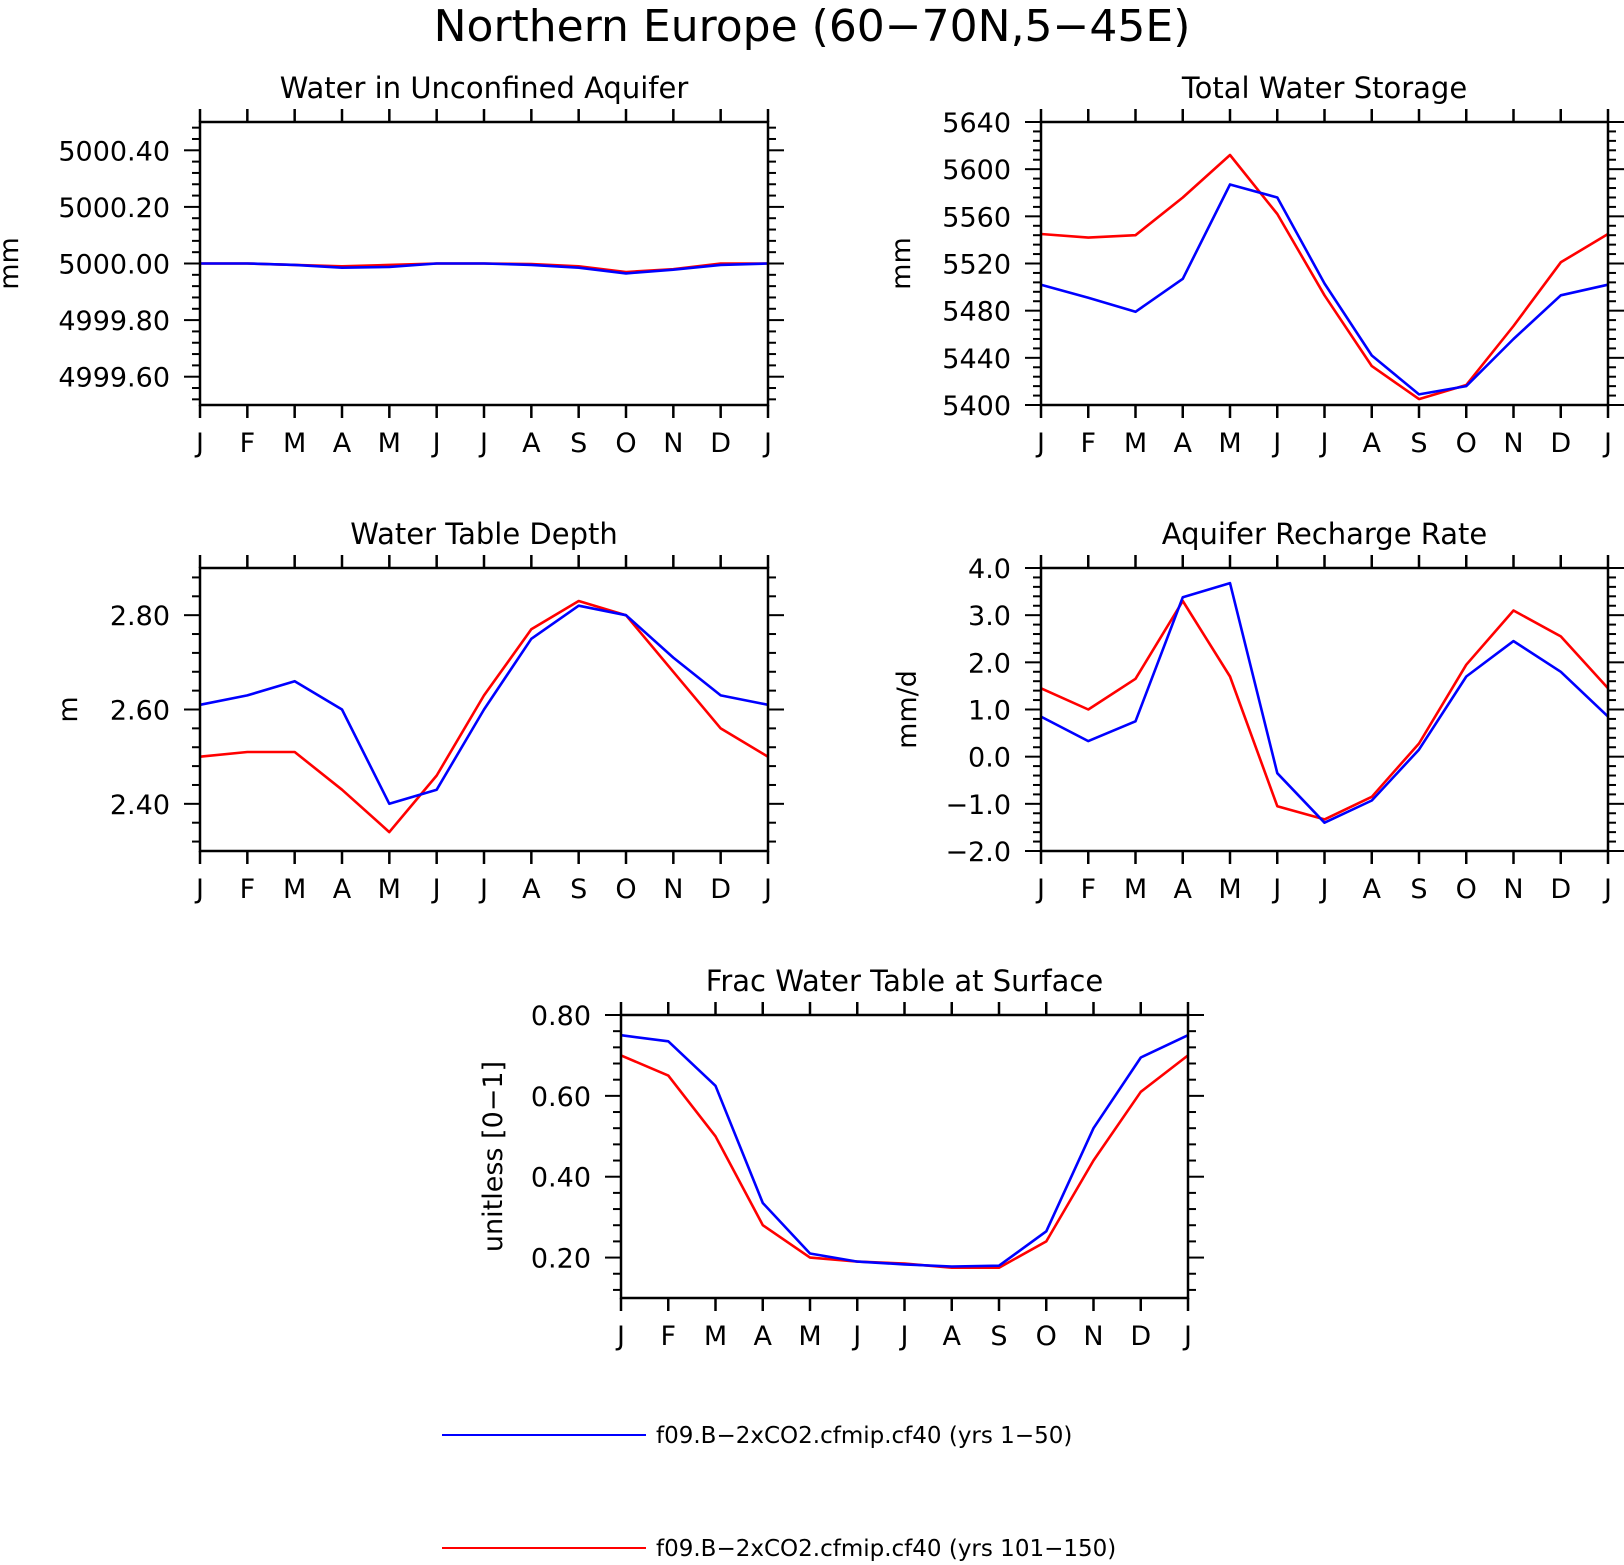 This screenshot has height=1565, width=1624. Describe the element at coordinates (886, 1549) in the screenshot. I see `legend-label-run2: f09.B−2xCO2.cfmip.cf40 (yrs 101−150)` at that location.